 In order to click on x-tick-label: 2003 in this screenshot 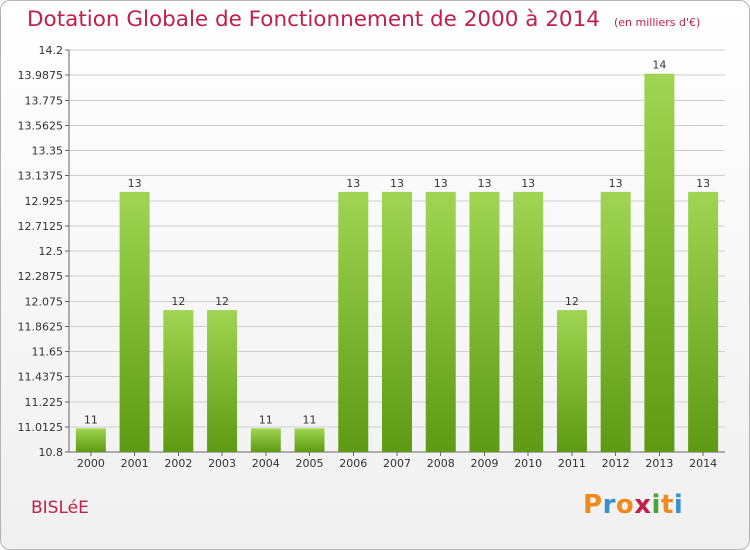, I will do `click(222, 463)`.